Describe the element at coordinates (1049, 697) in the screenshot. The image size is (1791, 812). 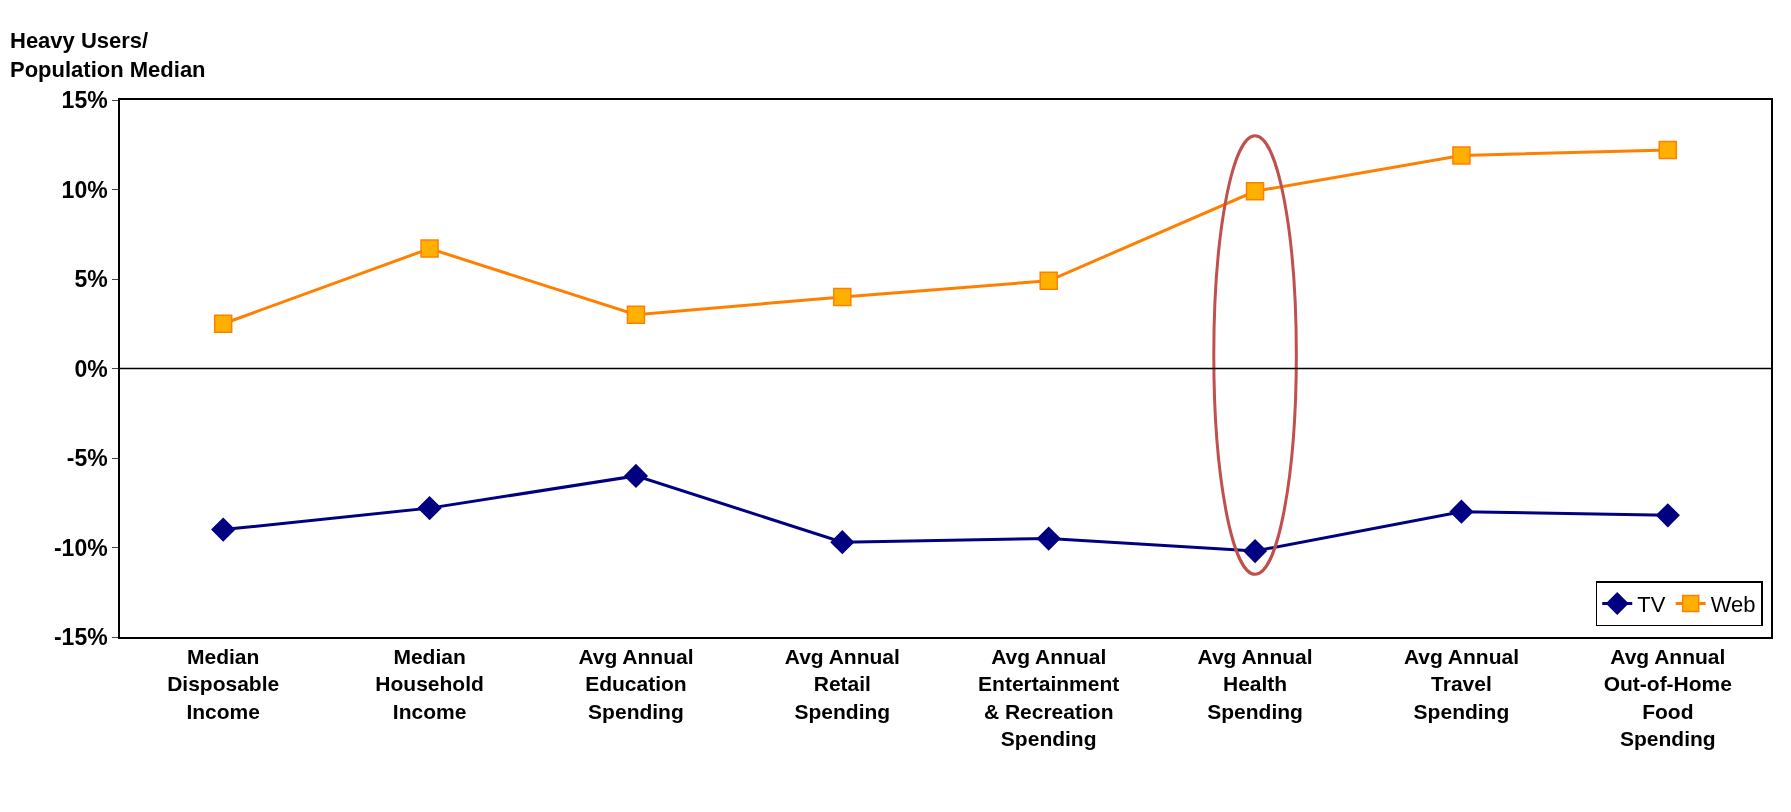
I see `x-tick-label: Avg Annual Entertainment & Recreation Spending` at that location.